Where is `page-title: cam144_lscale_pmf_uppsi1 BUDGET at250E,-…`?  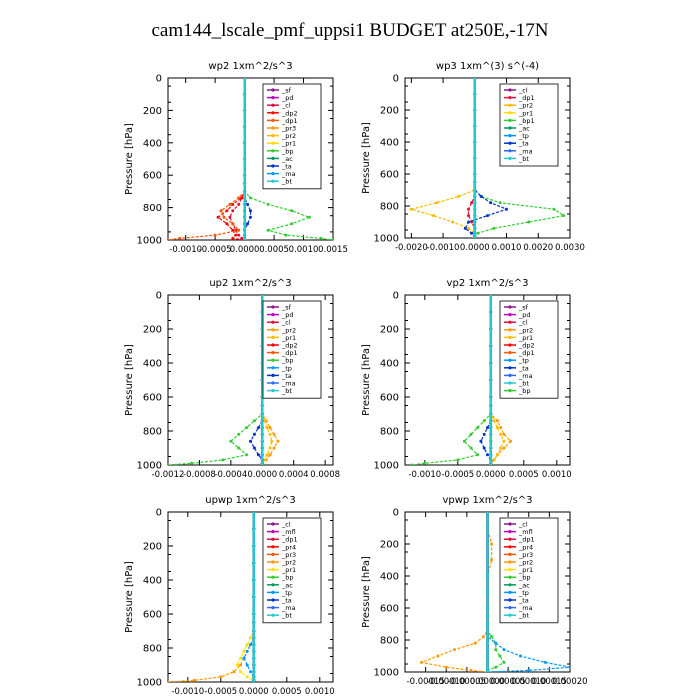 page-title: cam144_lscale_pmf_uppsi1 BUDGET at250E,-… is located at coordinates (350, 30).